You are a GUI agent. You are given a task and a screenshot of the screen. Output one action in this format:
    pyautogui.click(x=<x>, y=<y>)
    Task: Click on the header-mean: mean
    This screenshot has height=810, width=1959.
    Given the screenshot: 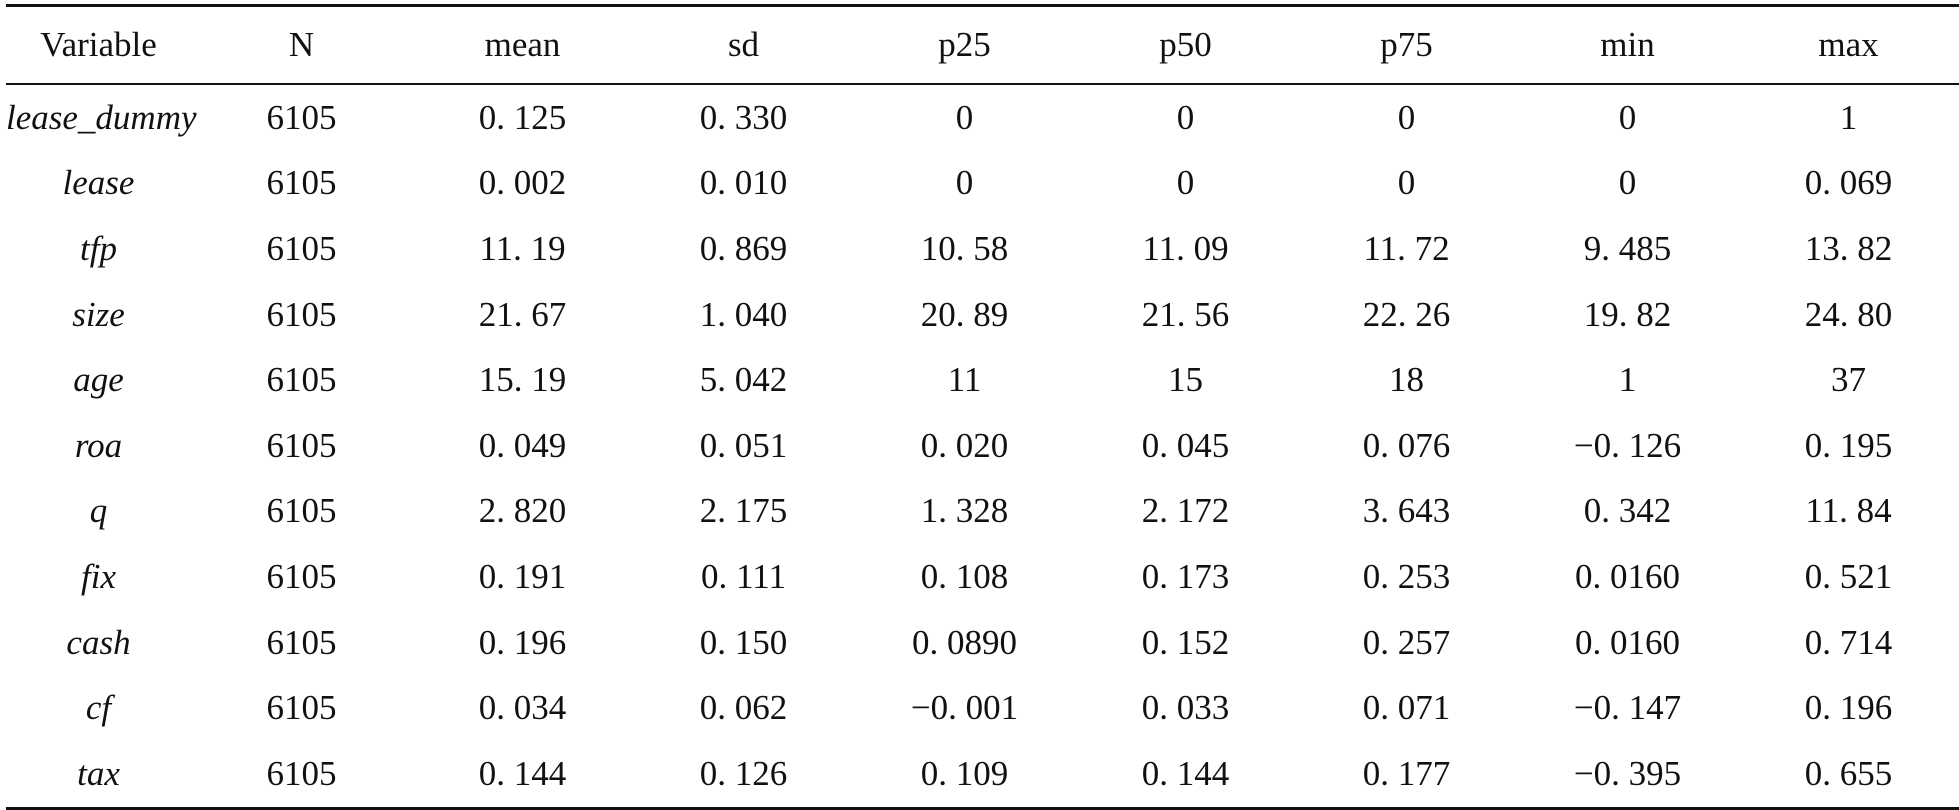 What is the action you would take?
    pyautogui.click(x=522, y=45)
    